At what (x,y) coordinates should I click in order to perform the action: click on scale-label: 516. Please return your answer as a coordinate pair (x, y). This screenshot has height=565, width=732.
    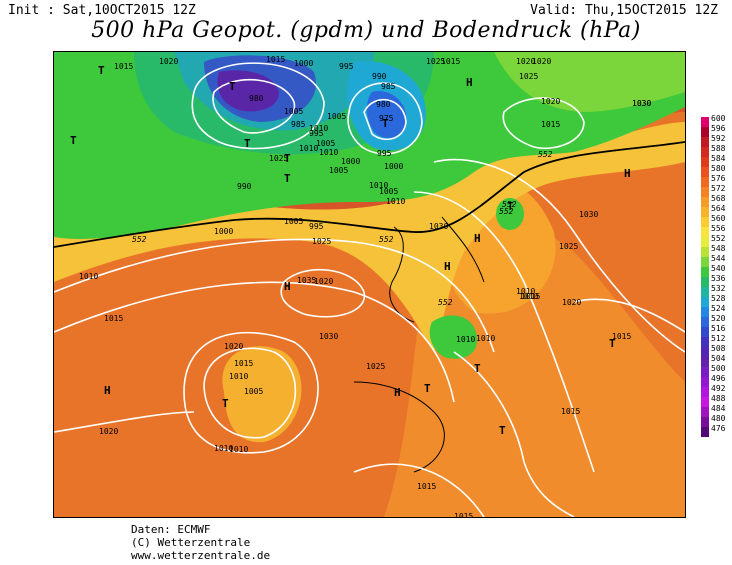
    Looking at the image, I should click on (718, 328).